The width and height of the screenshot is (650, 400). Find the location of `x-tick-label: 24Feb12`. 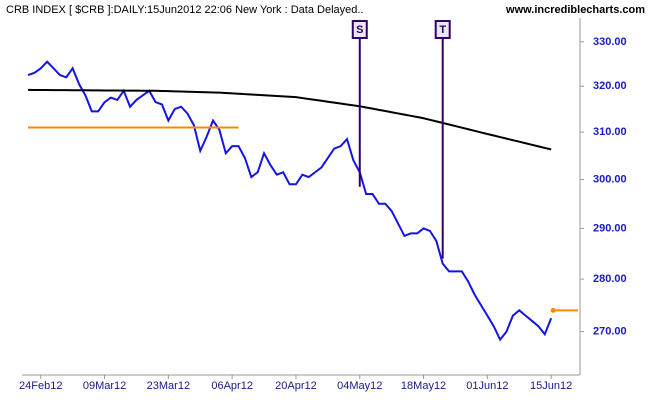

x-tick-label: 24Feb12 is located at coordinates (40, 386).